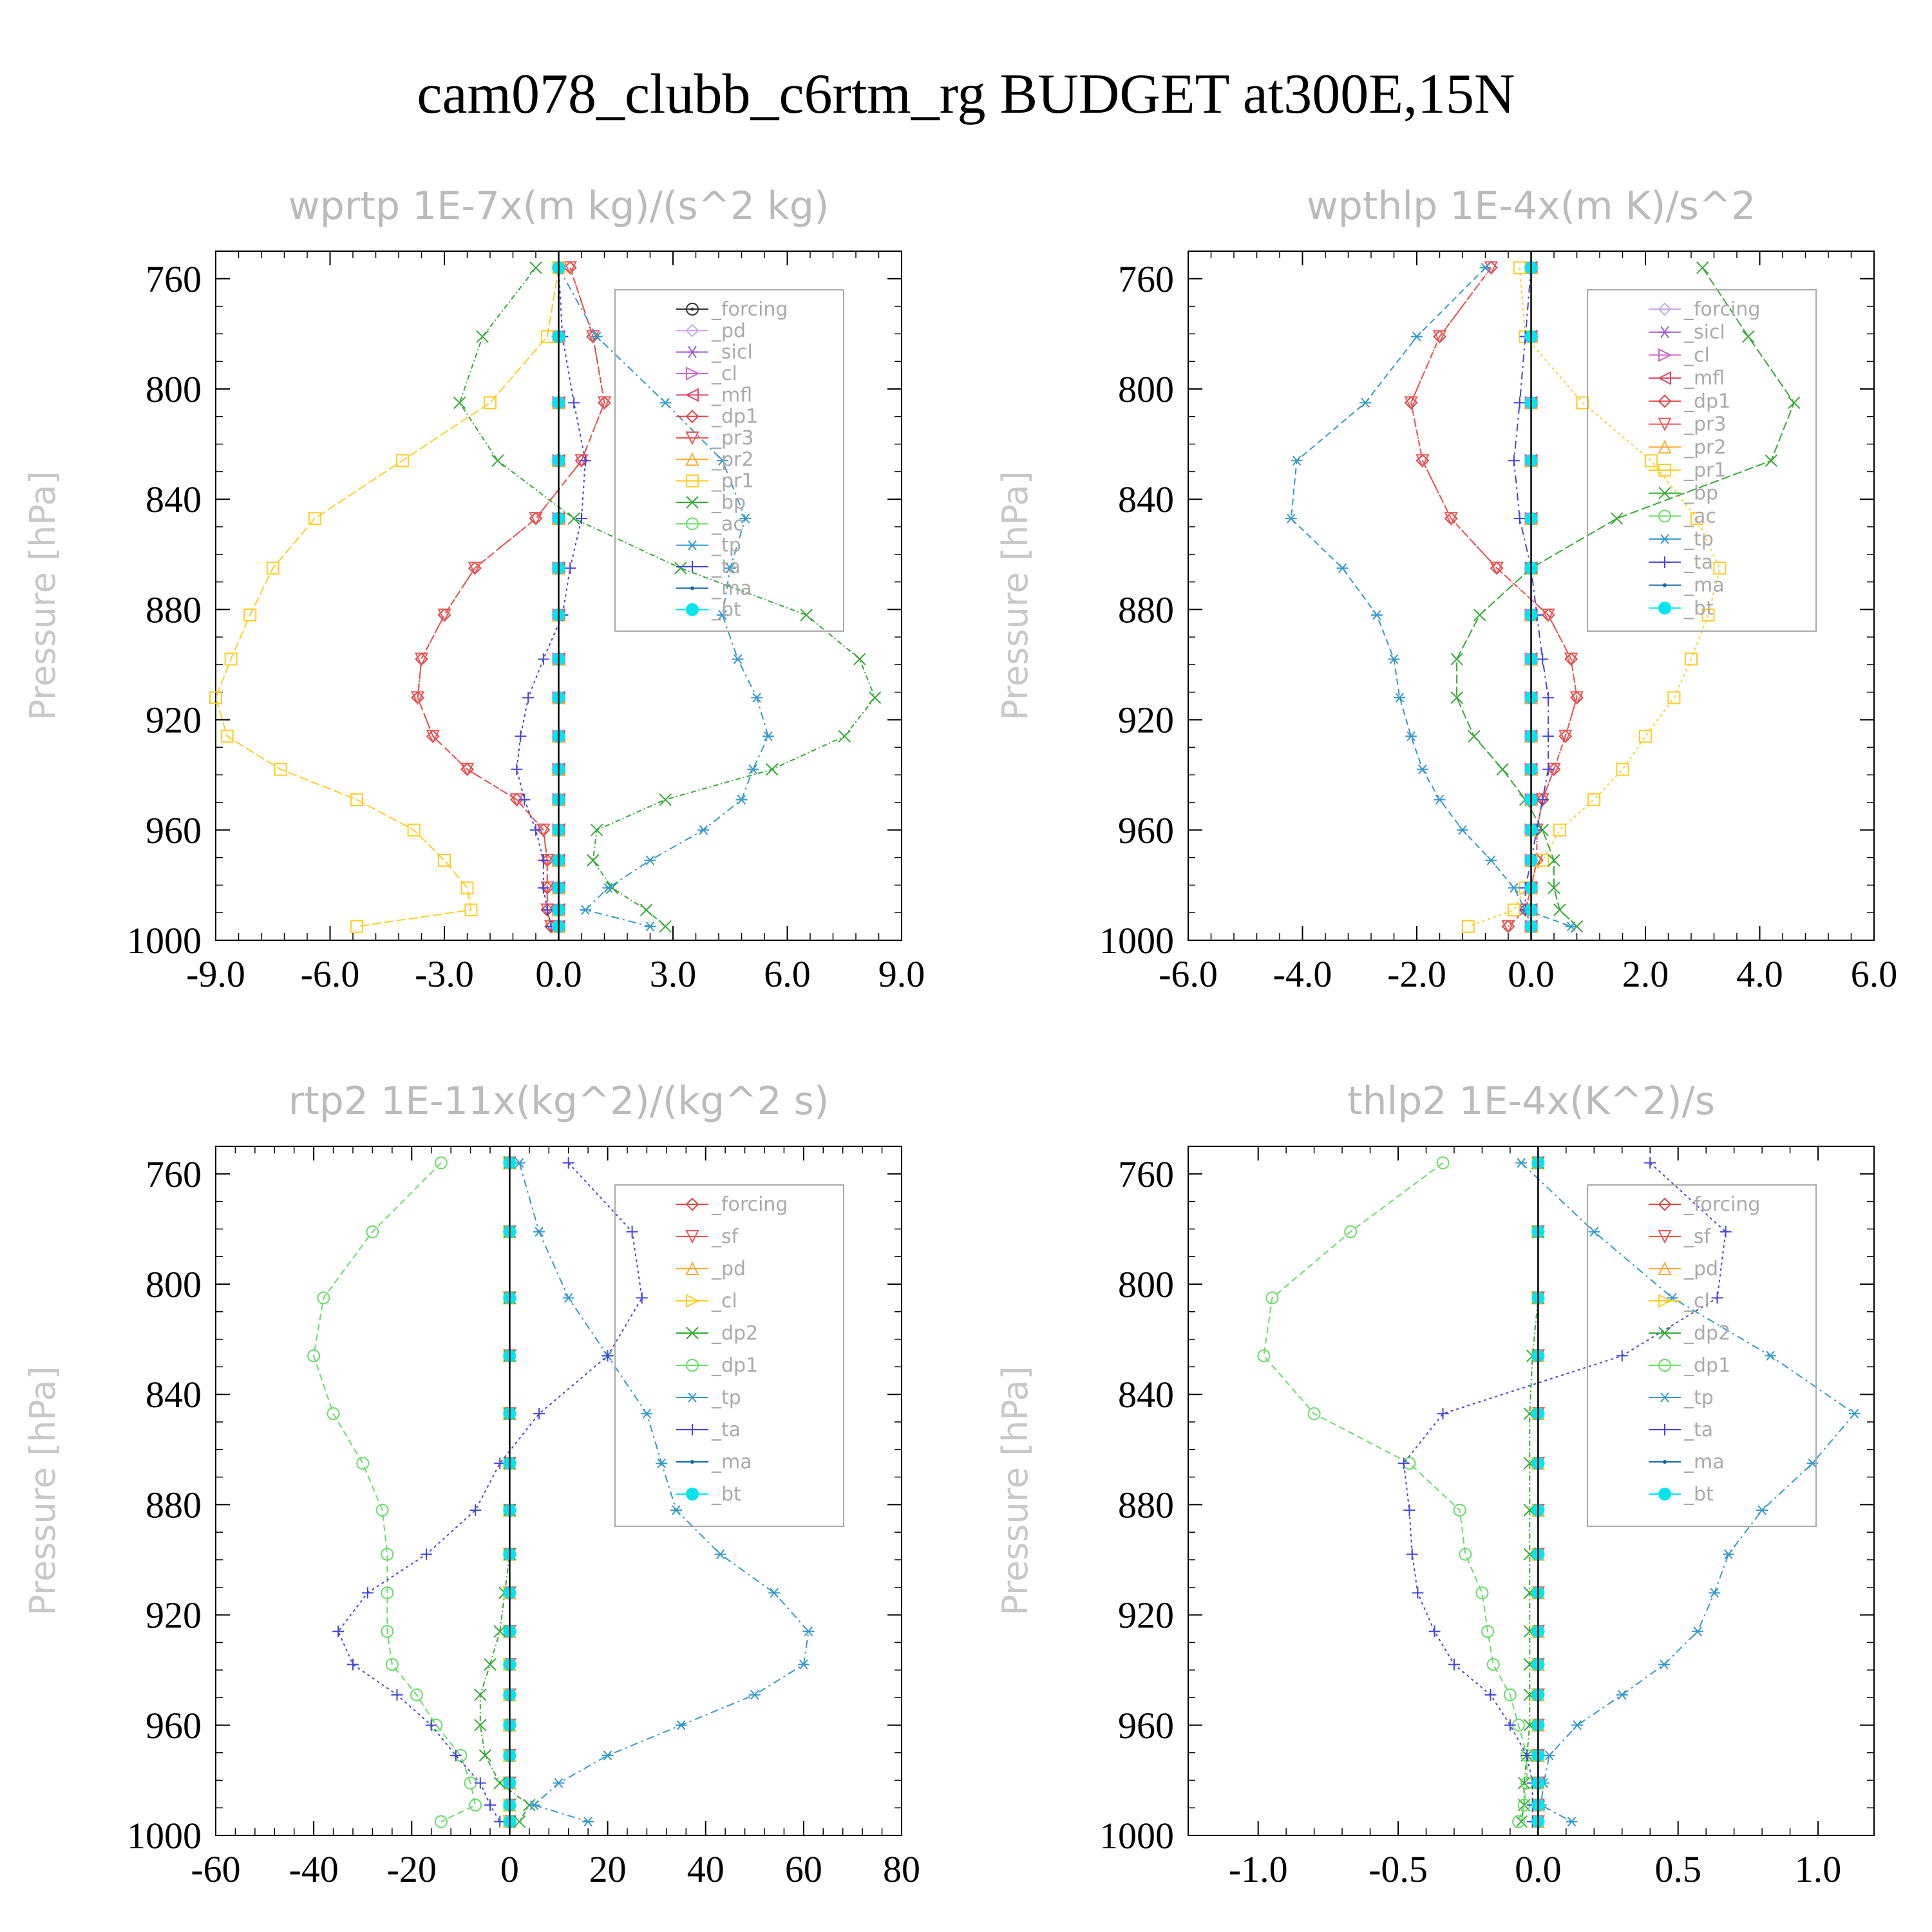 This screenshot has height=1932, width=1932. I want to click on legend-label: _bp, so click(1700, 494).